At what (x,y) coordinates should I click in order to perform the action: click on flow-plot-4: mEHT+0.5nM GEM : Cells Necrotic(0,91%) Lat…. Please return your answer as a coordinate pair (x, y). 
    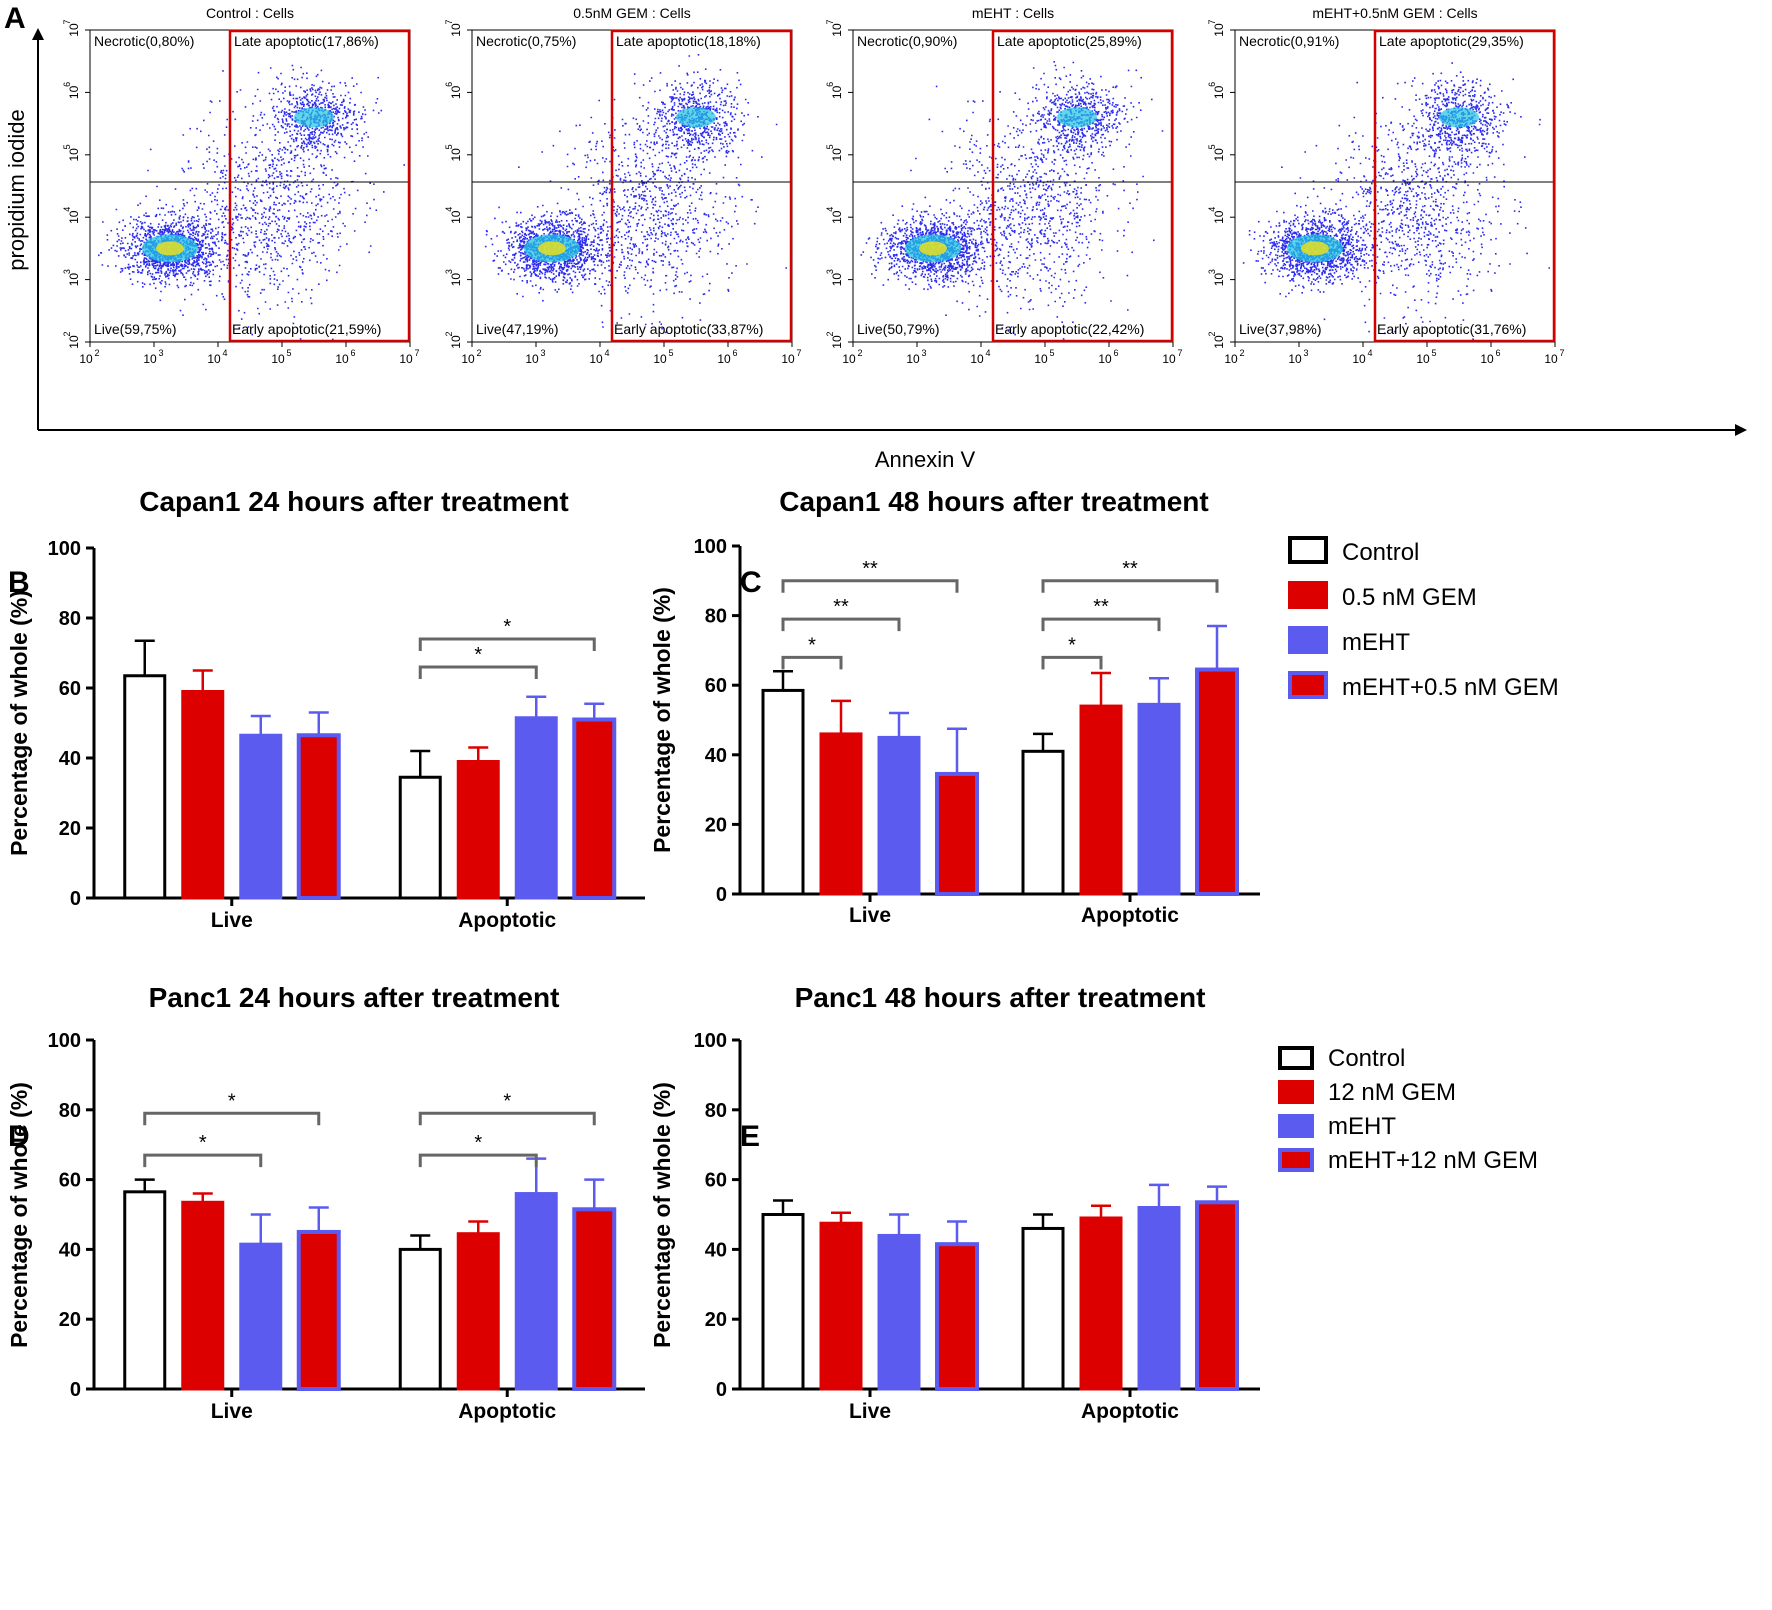
    Looking at the image, I should click on (1386, 185).